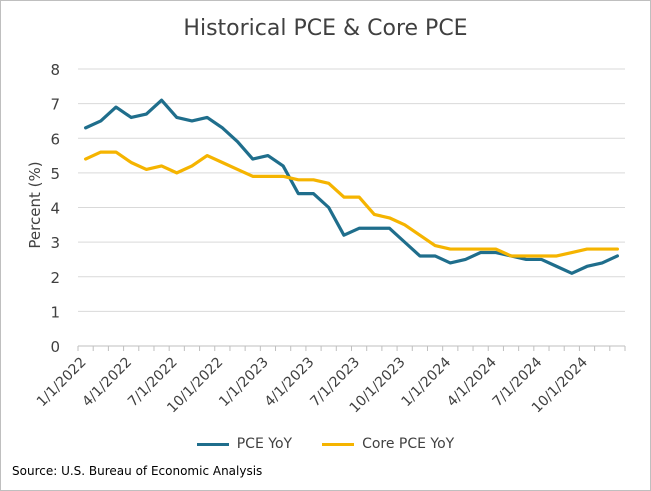 This screenshot has height=491, width=651. What do you see at coordinates (55, 243) in the screenshot?
I see `y-tick-label: 3` at bounding box center [55, 243].